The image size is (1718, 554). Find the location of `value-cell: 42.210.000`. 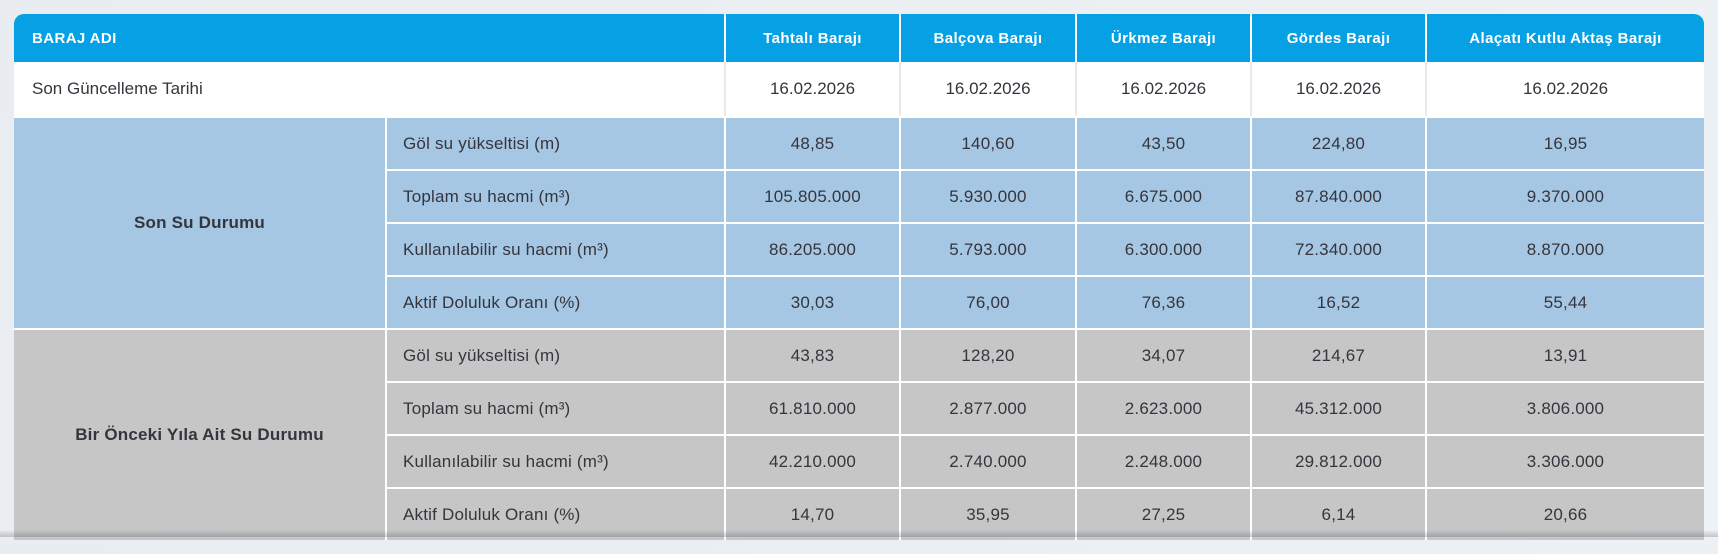

value-cell: 42.210.000 is located at coordinates (813, 460).